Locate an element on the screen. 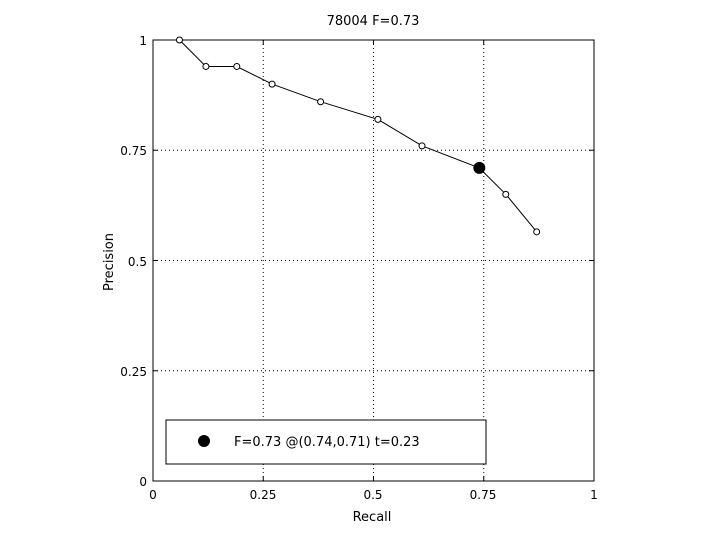 Image resolution: width=720 pixels, height=544 pixels. x-tick-label: 0.75 is located at coordinates (483, 495).